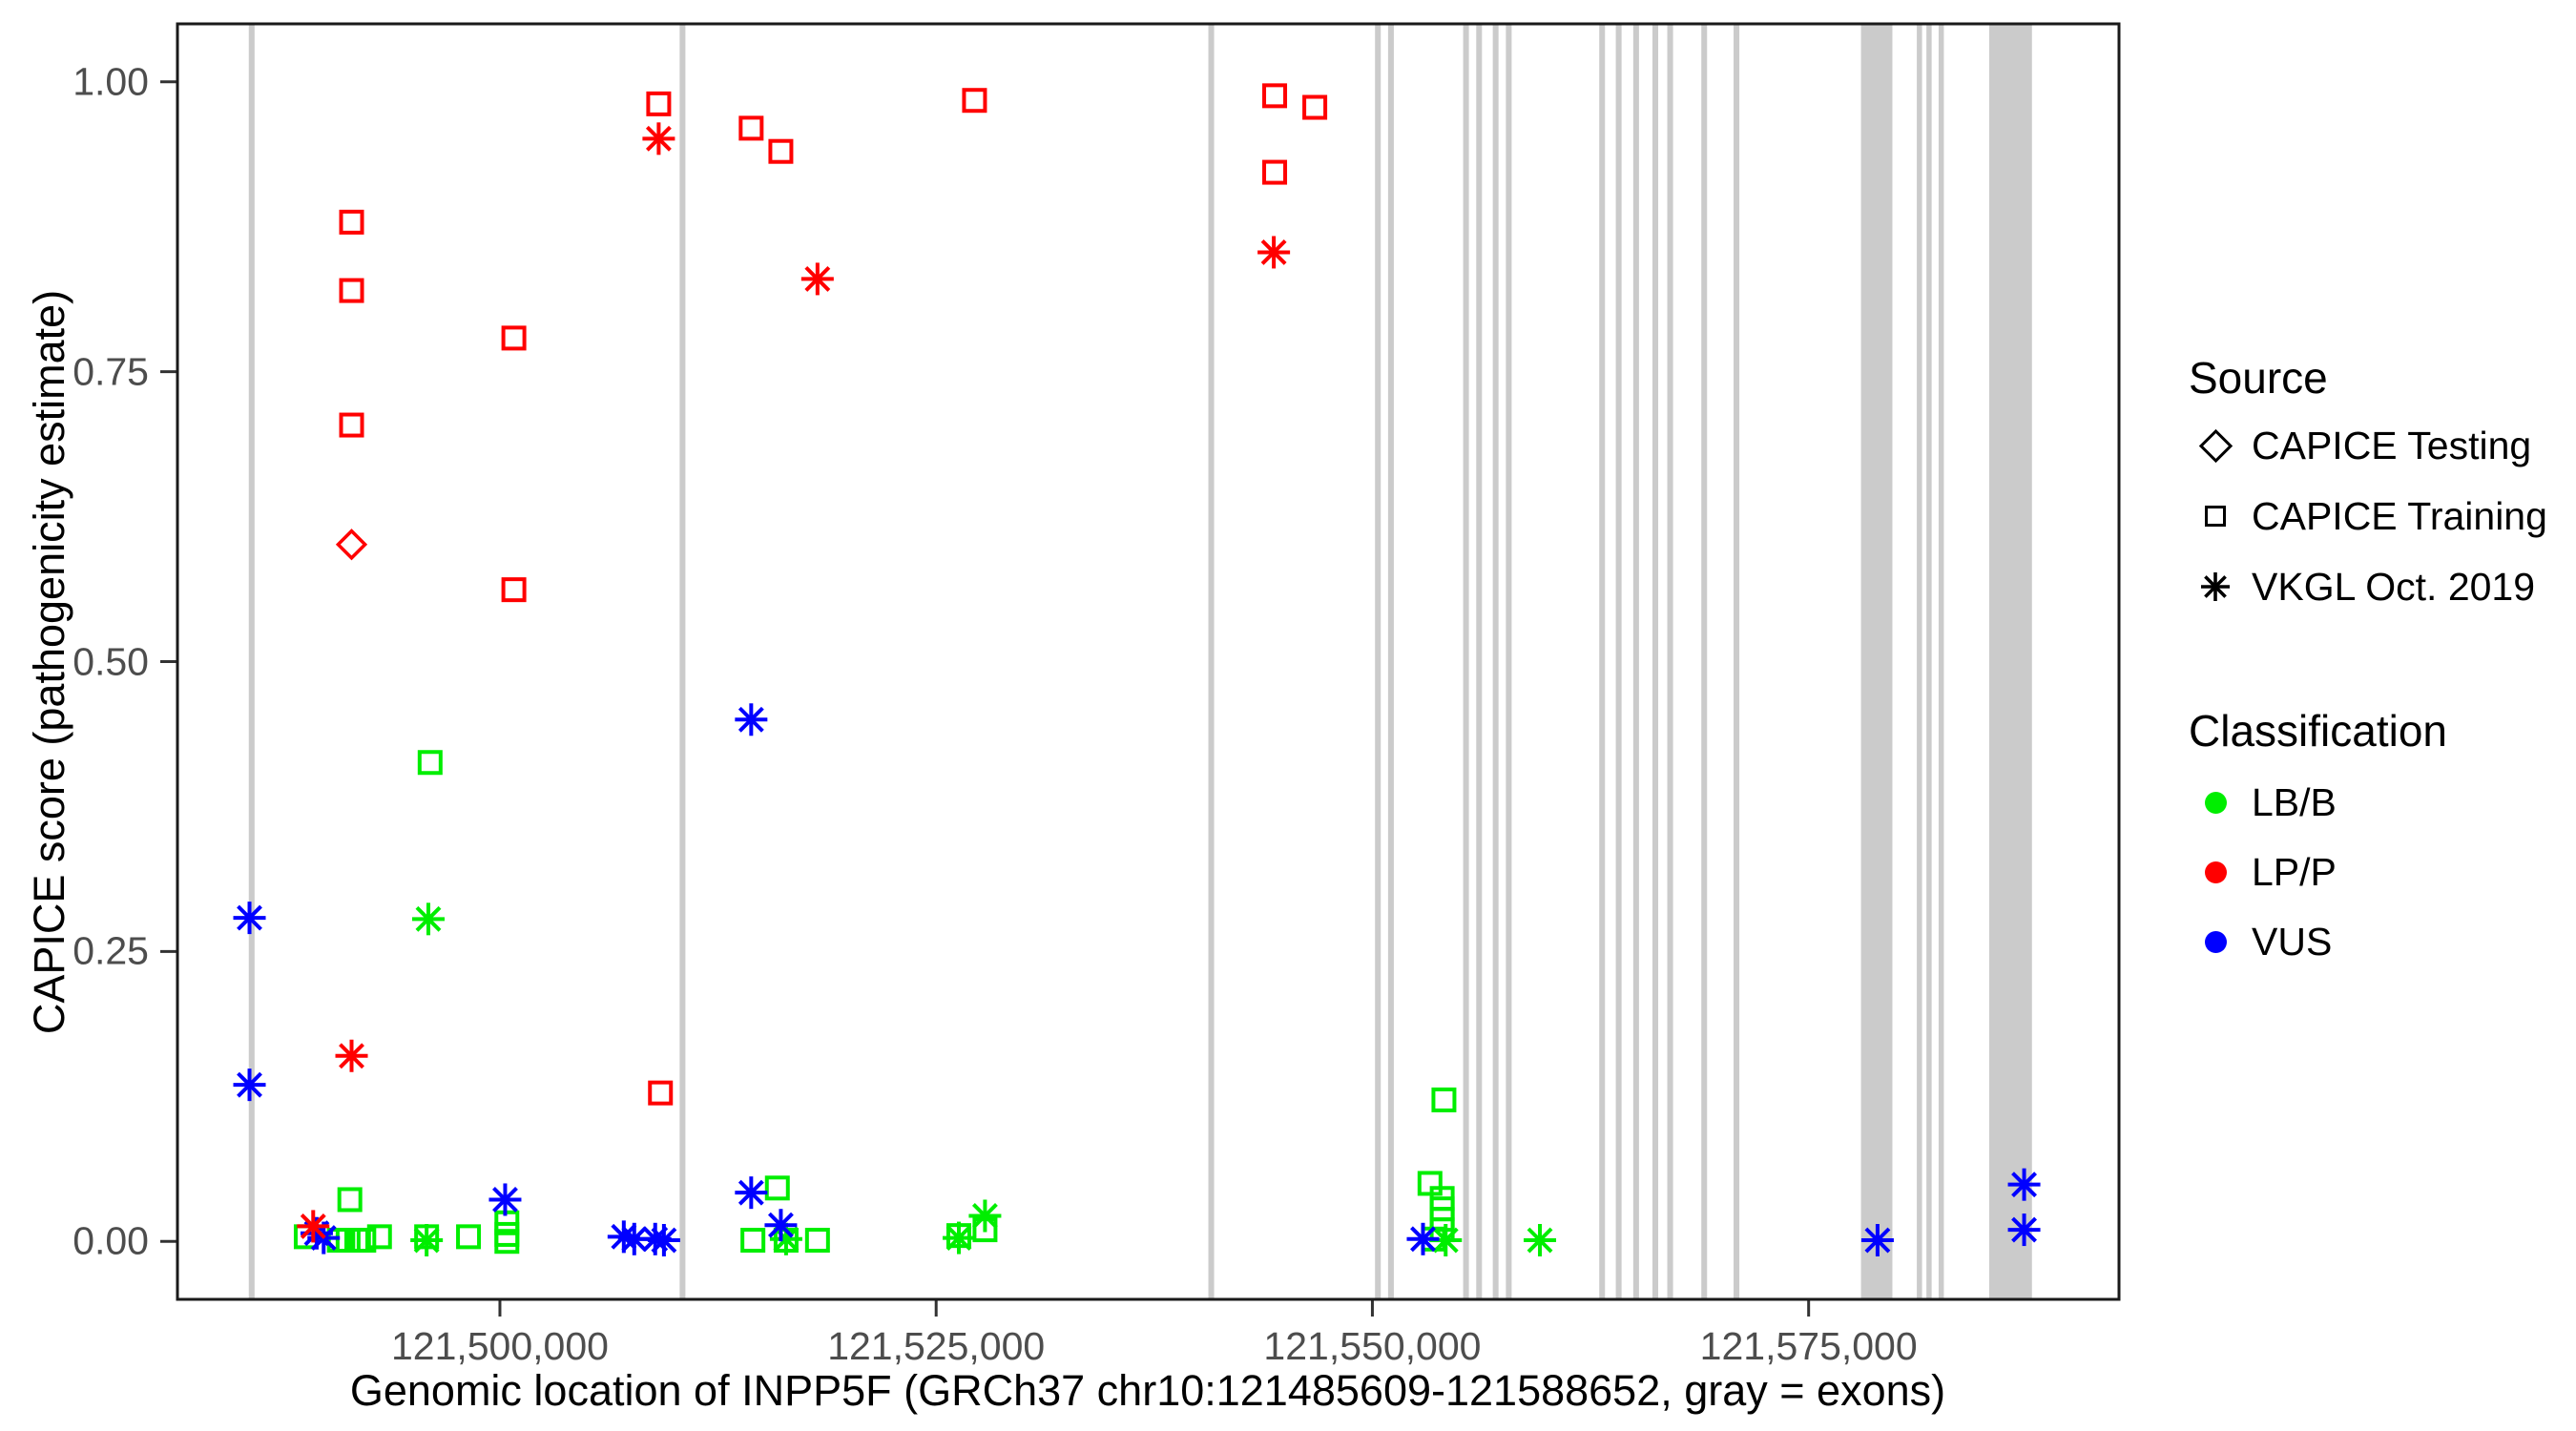  Describe the element at coordinates (2292, 941) in the screenshot. I see `legend-item-label: VUS` at that location.